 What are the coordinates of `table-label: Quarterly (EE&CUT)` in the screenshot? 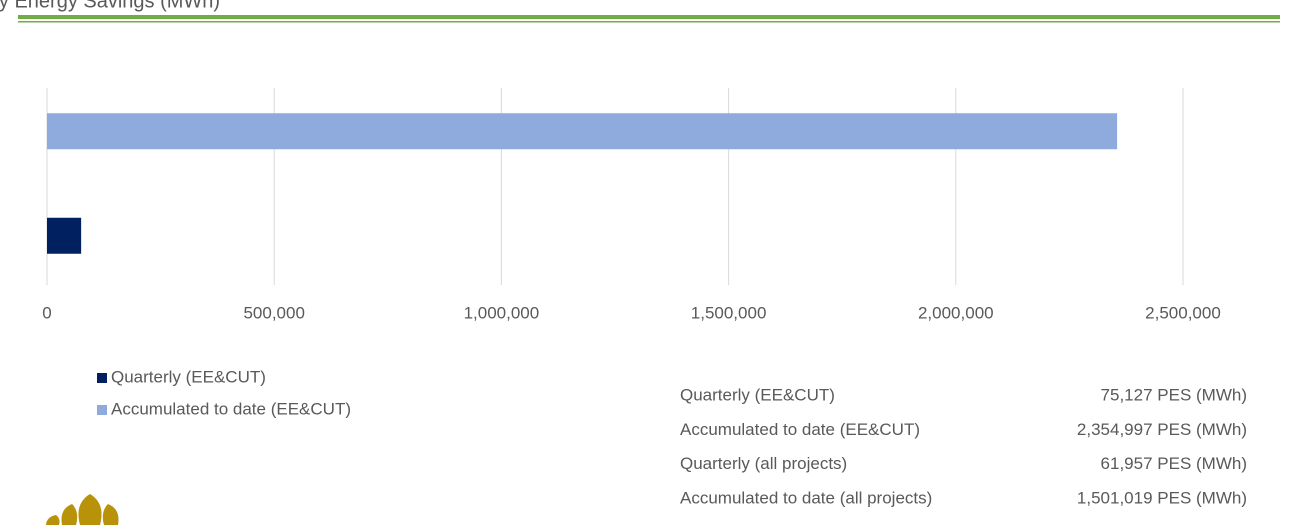 It's located at (757, 394).